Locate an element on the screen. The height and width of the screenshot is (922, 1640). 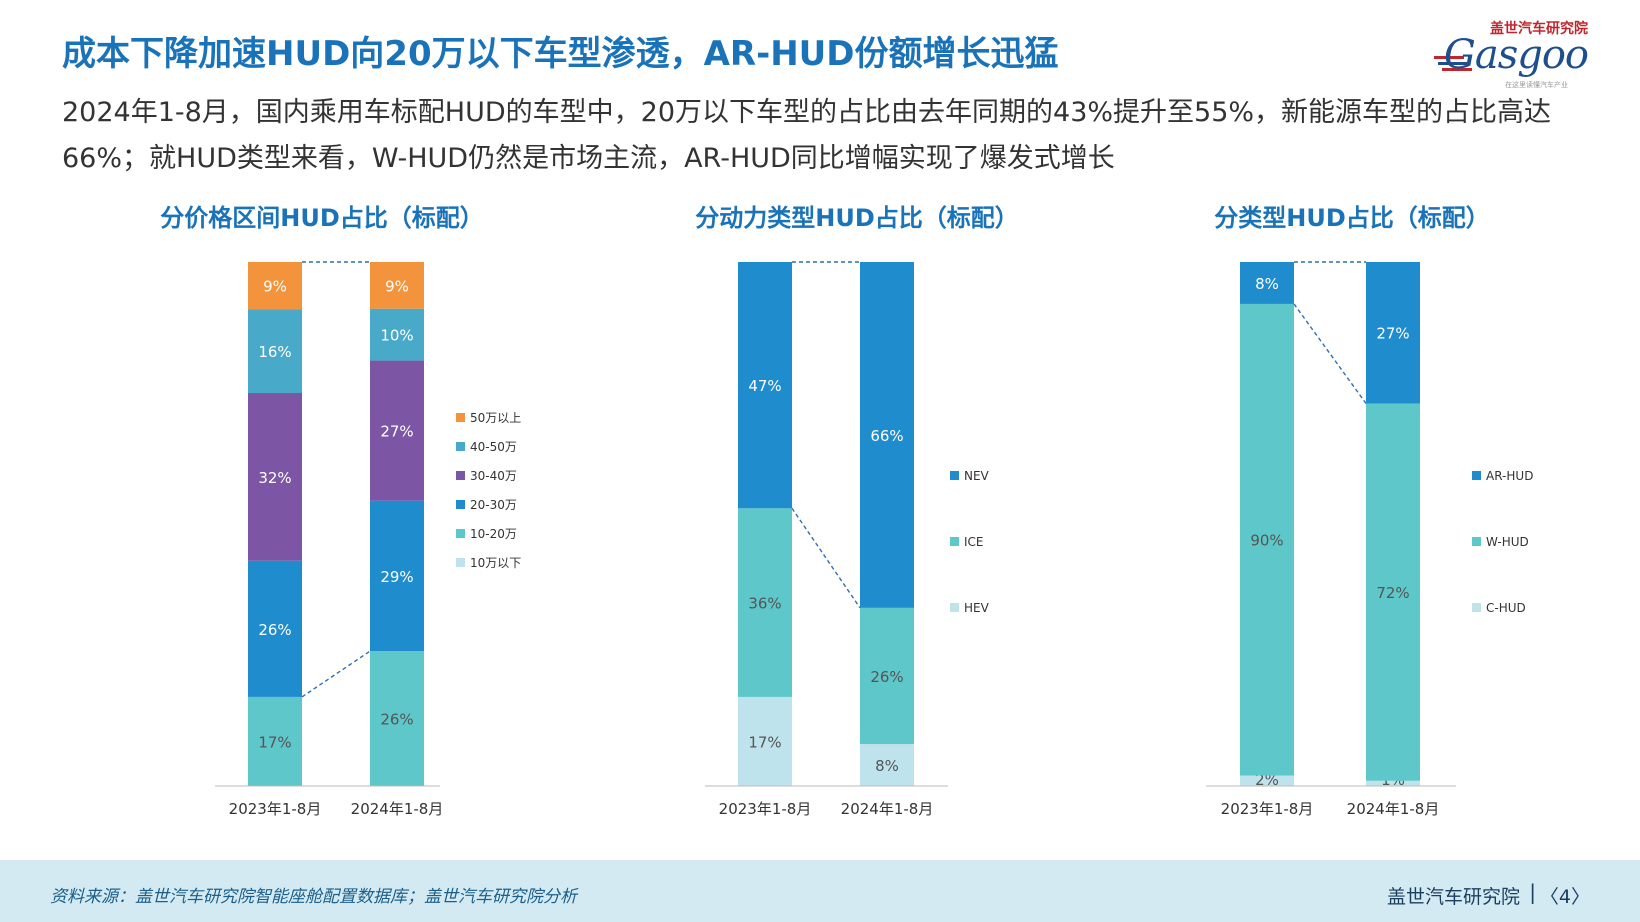
logo-tagline: 在这里读懂汽车产业 is located at coordinates (1536, 85).